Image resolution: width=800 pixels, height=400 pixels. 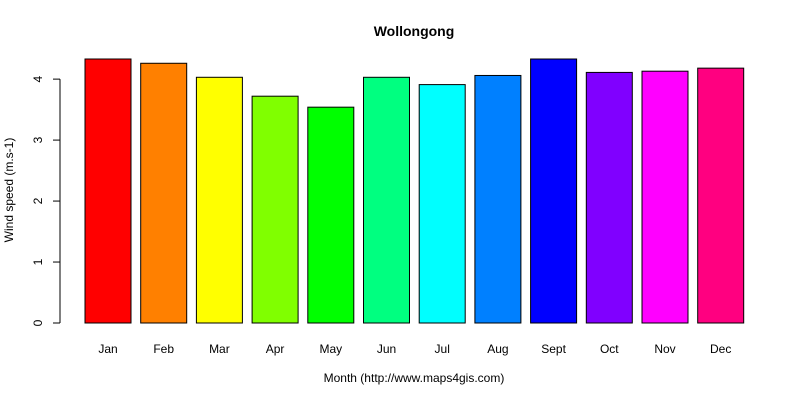 What do you see at coordinates (442, 204) in the screenshot?
I see `bar-jul` at bounding box center [442, 204].